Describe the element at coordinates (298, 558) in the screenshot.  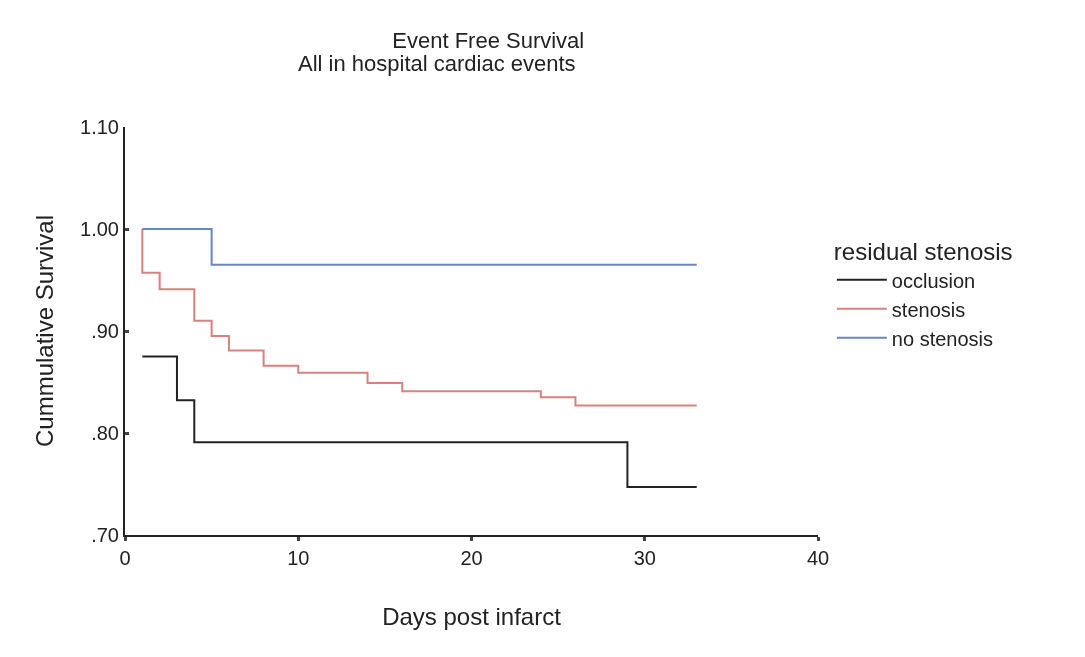
I see `x-tick-label: 10` at that location.